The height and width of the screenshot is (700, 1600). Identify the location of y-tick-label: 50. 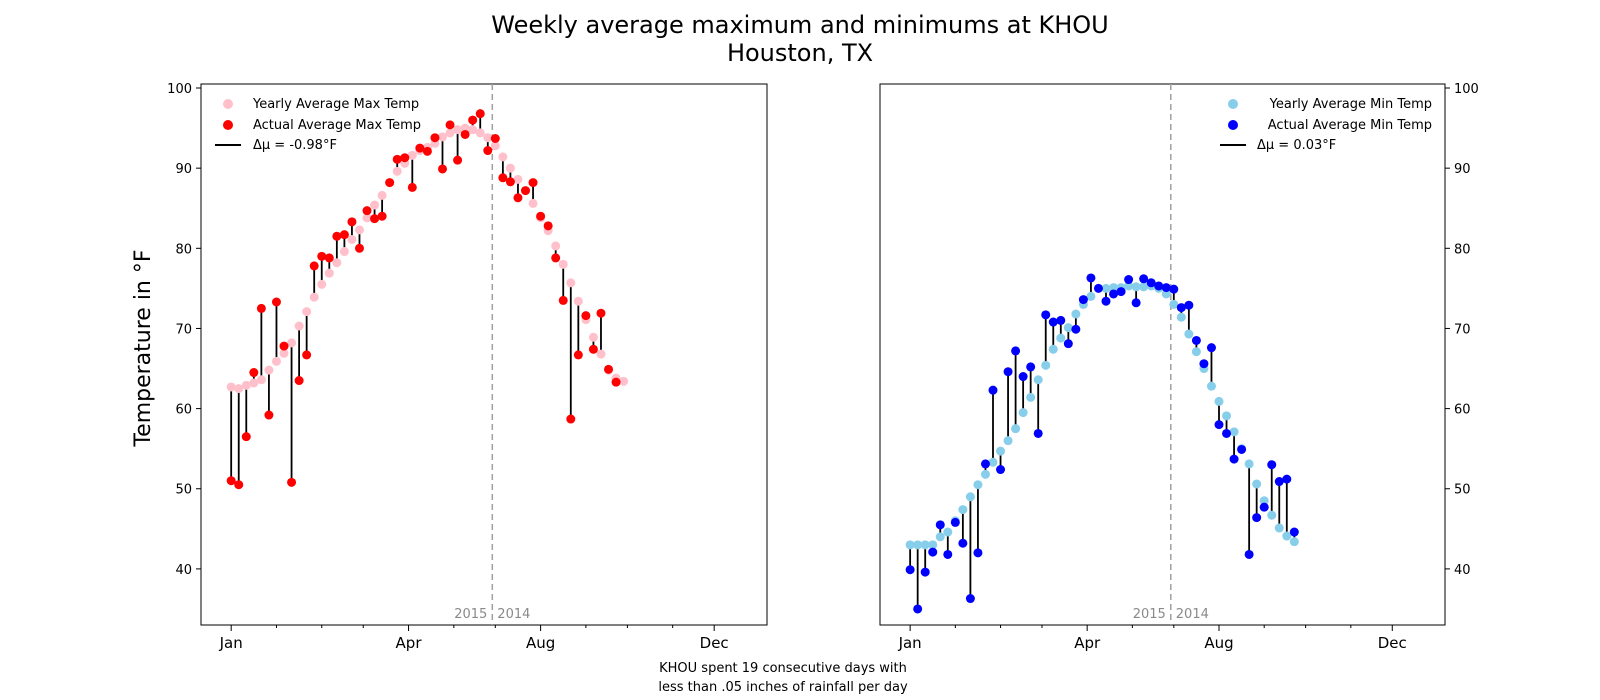
(1462, 490).